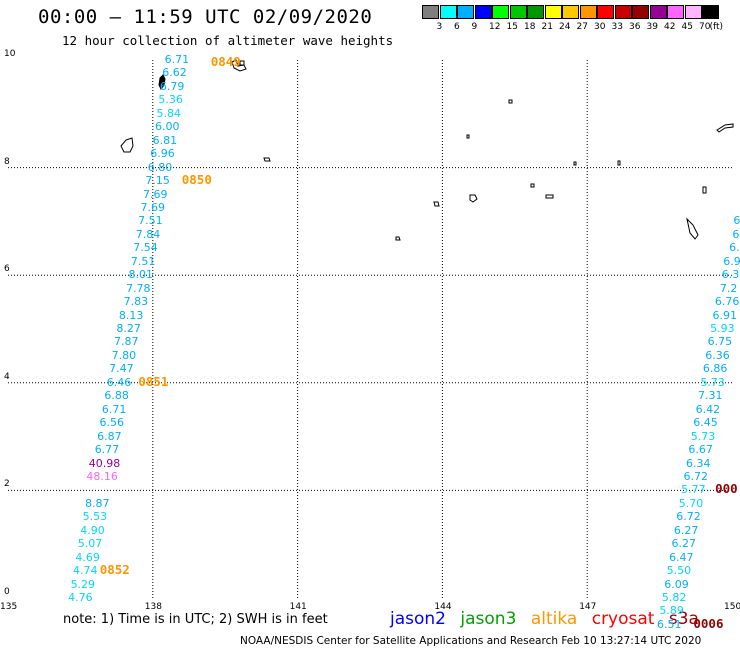 This screenshot has height=650, width=740. I want to click on wave-height-value: 7.87, so click(126, 342).